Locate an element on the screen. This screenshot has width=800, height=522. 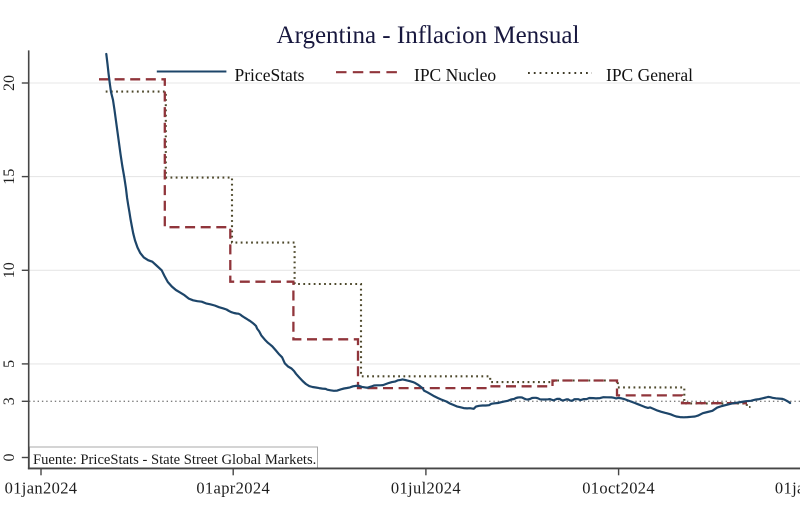
svg-text: 01oct2024 is located at coordinates (618, 488).